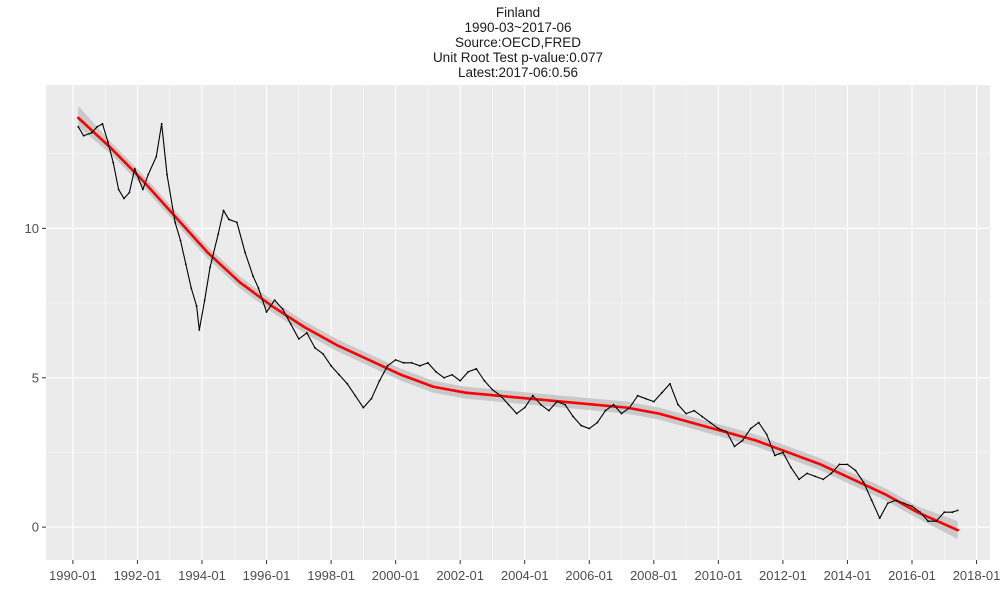  Describe the element at coordinates (518, 12) in the screenshot. I see `chart-title: Finland` at that location.